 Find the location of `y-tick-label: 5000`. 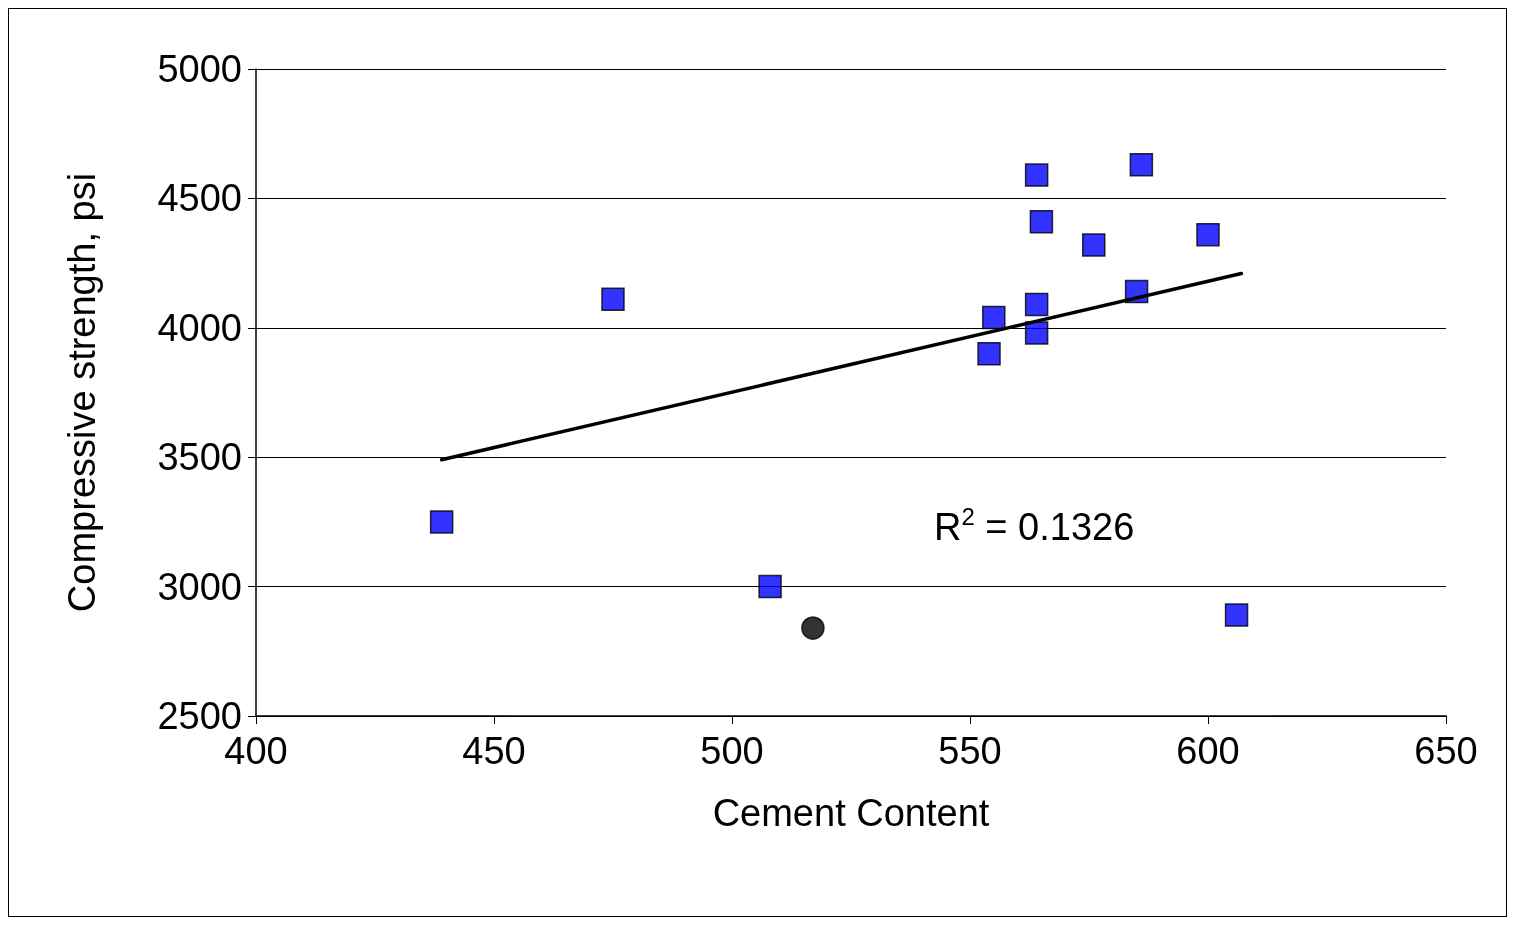

y-tick-label: 5000 is located at coordinates (199, 69).